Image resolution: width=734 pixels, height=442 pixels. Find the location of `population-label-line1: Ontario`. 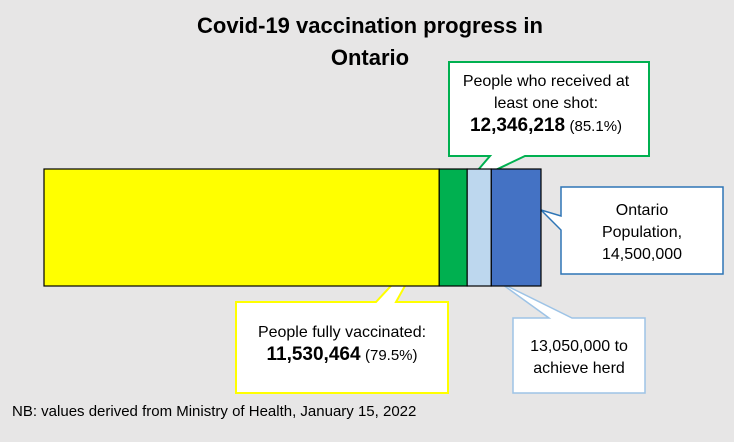

population-label-line1: Ontario is located at coordinates (642, 210).